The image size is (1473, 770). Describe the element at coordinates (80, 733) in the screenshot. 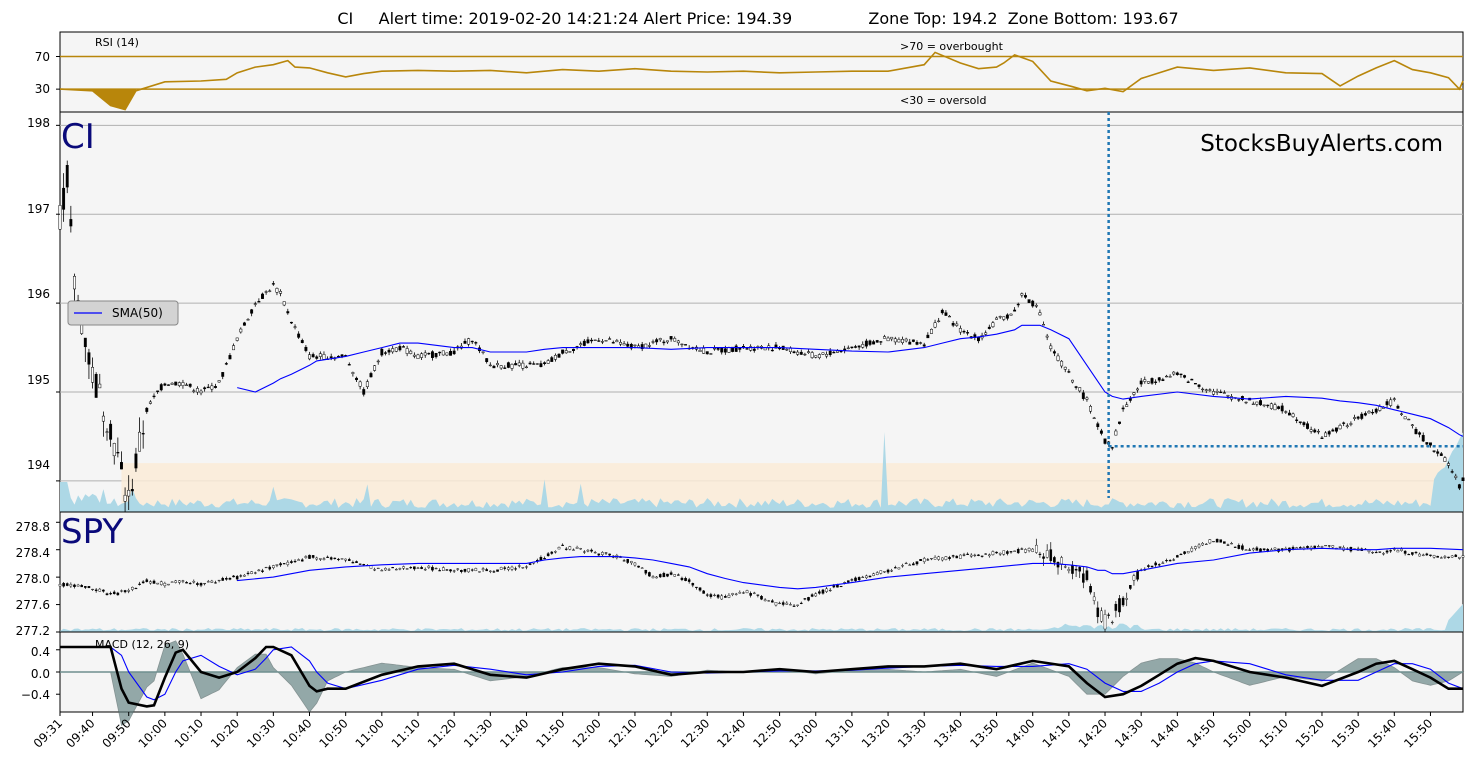

I see `x-tick-label: 09:40` at that location.